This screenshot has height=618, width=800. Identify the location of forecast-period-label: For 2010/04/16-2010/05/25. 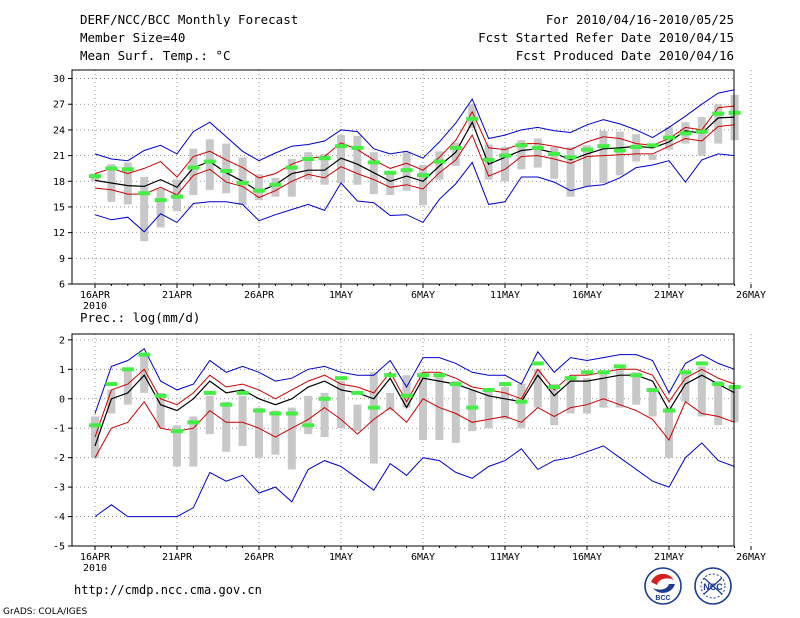
(640, 19).